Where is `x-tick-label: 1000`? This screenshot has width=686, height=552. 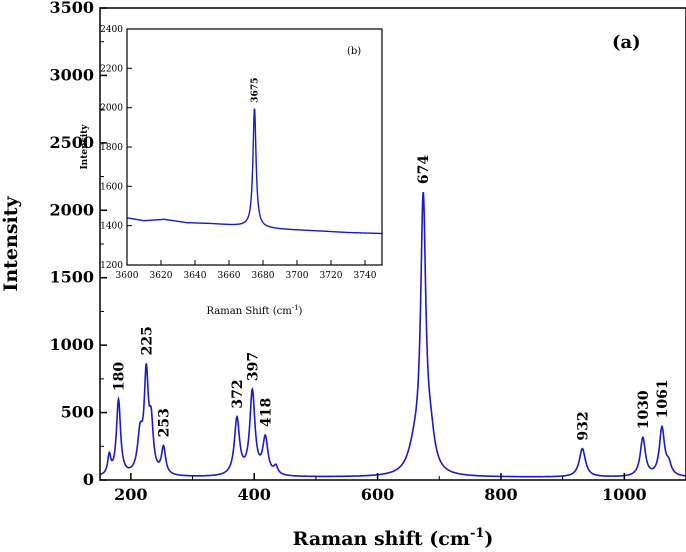 x-tick-label: 1000 is located at coordinates (624, 494).